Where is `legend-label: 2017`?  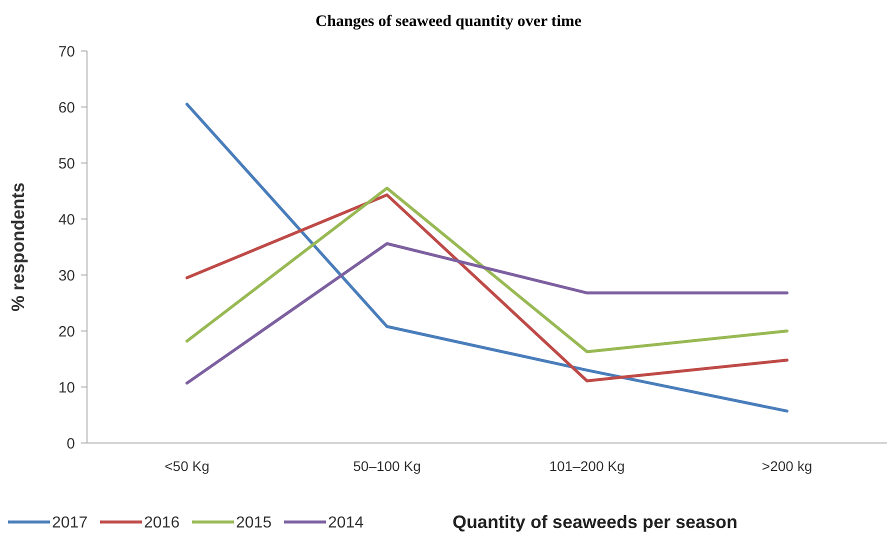 legend-label: 2017 is located at coordinates (70, 523).